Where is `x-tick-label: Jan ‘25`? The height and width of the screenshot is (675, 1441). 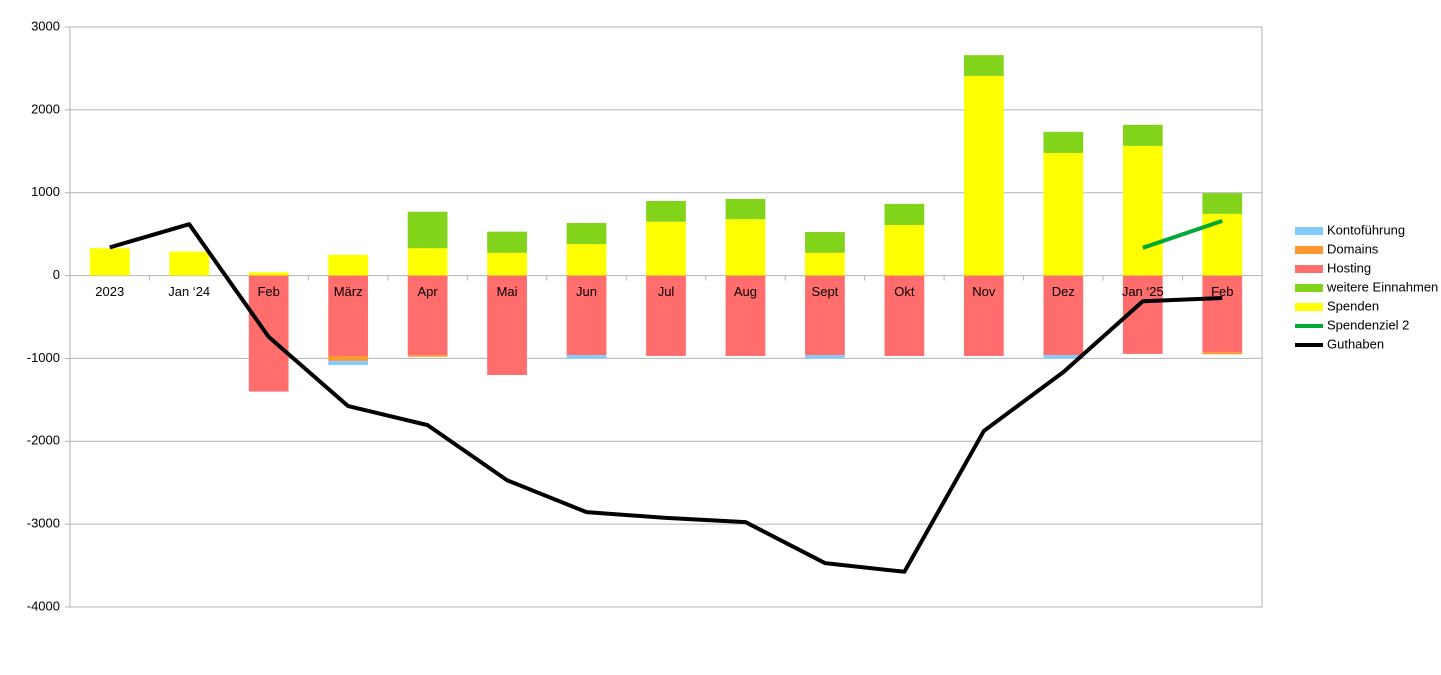 x-tick-label: Jan ‘25 is located at coordinates (1143, 291).